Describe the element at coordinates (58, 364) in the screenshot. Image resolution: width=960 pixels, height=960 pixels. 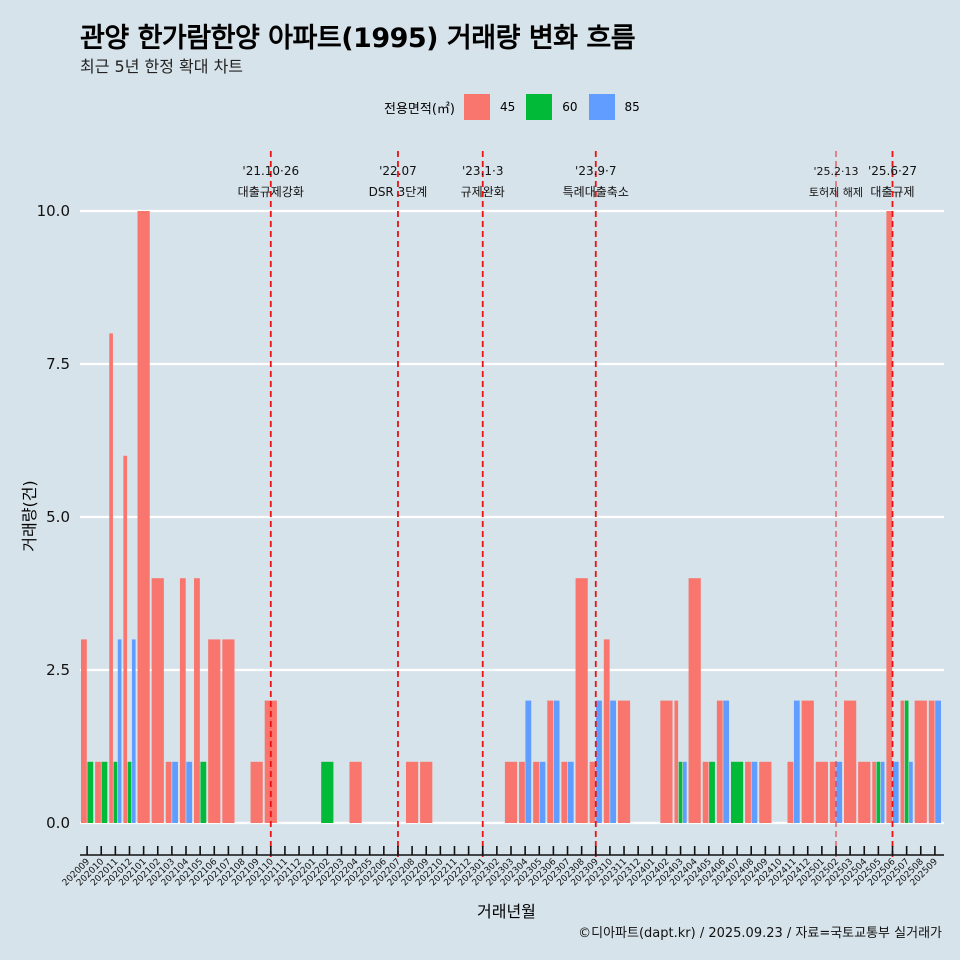
I see `y-tick-label: 7.5` at that location.